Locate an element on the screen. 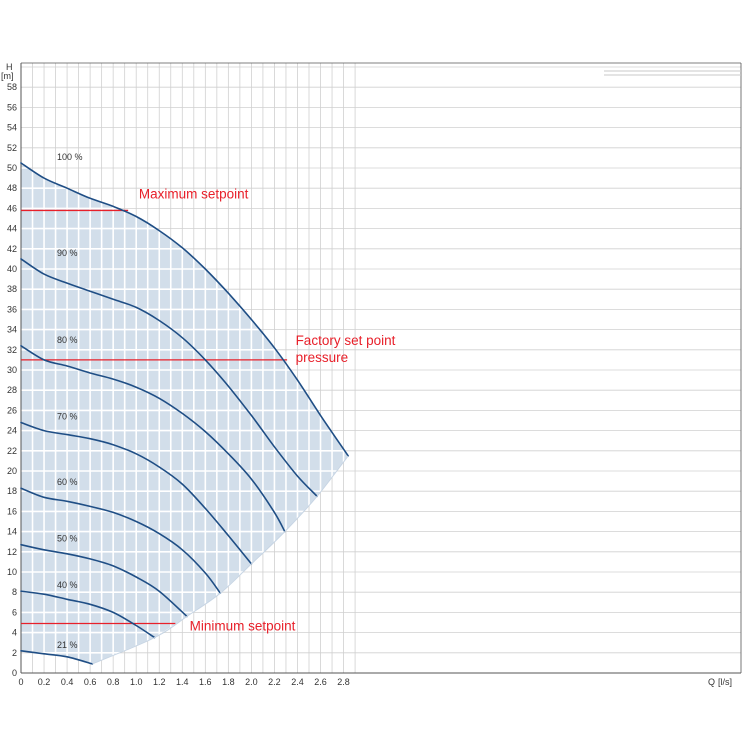  setpoint-annotation: pressure is located at coordinates (322, 357).